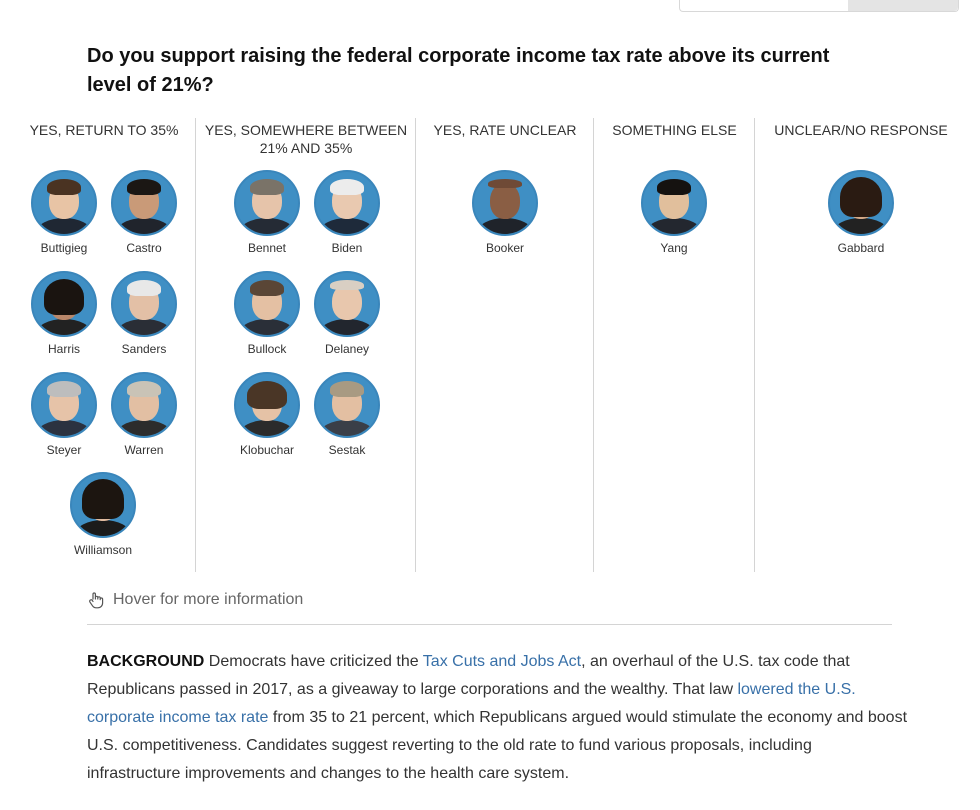  I want to click on candidate-williamson: Williamson, so click(103, 514).